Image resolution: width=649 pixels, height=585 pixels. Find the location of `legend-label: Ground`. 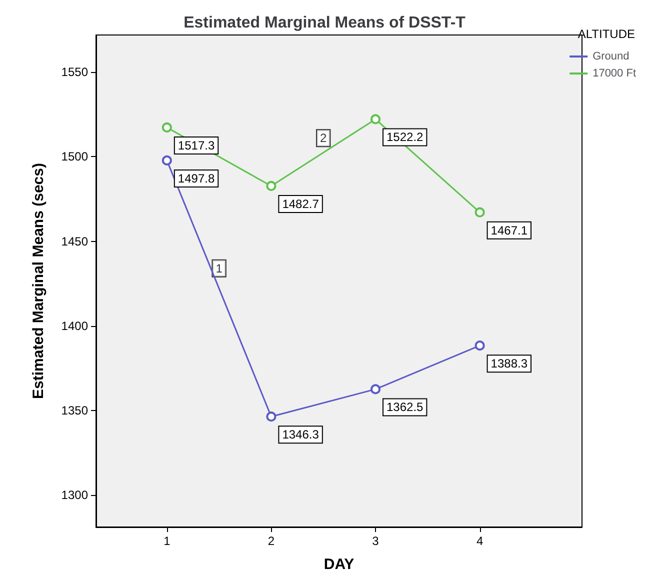

legend-label: Ground is located at coordinates (611, 56).